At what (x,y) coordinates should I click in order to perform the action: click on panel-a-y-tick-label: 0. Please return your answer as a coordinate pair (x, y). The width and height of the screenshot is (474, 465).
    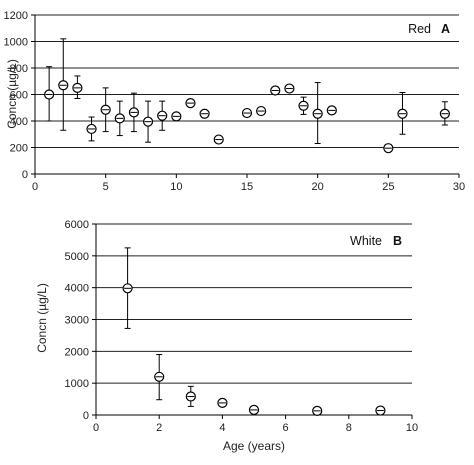
    Looking at the image, I should click on (25, 175).